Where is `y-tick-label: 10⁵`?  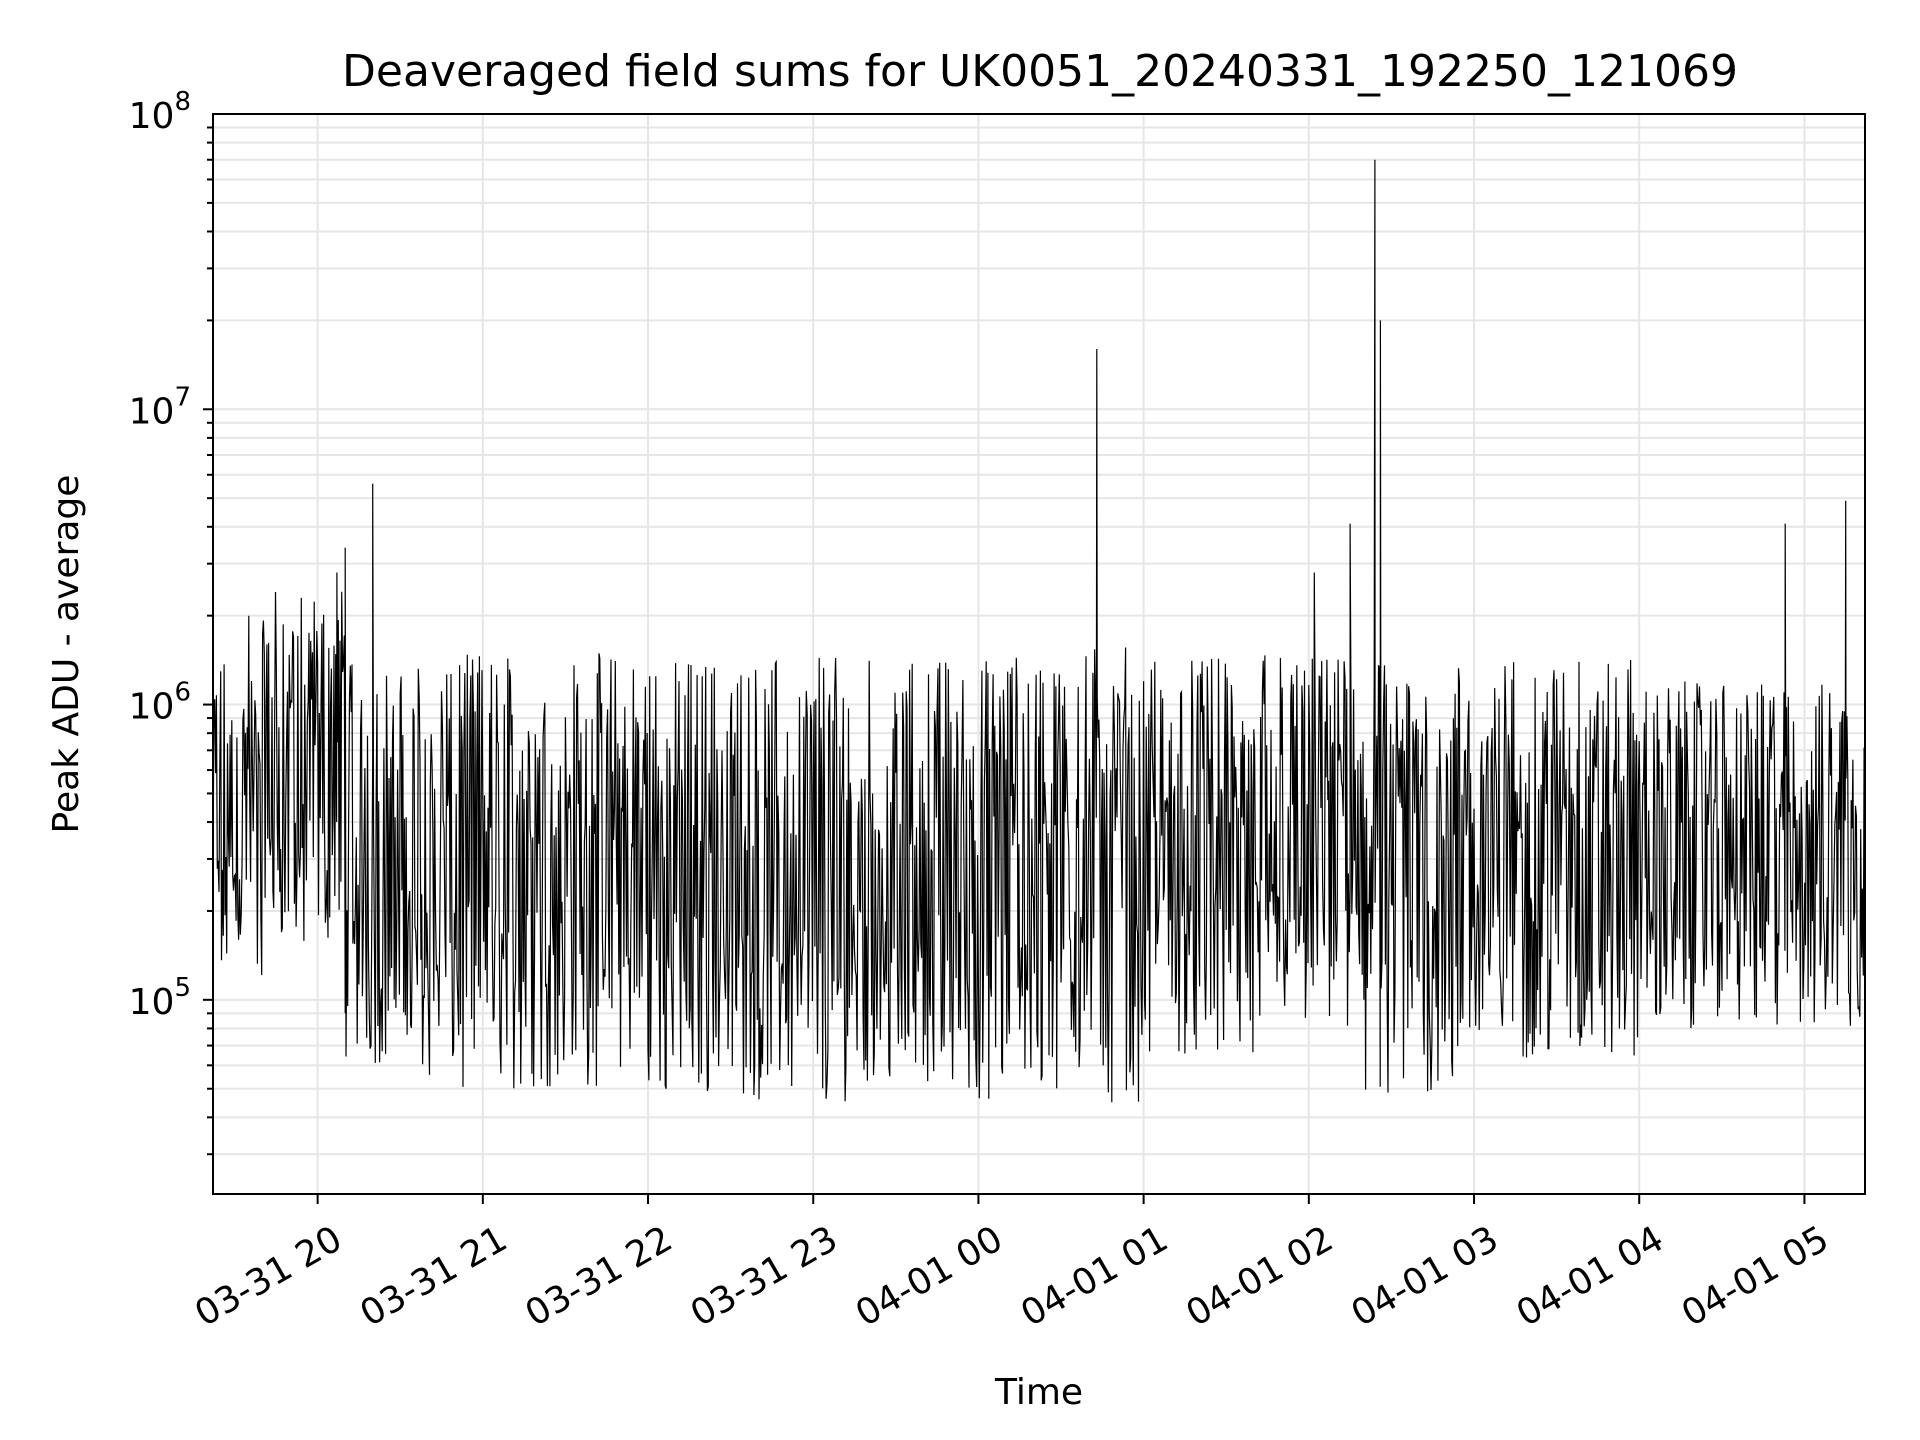
y-tick-label: 10⁵ is located at coordinates (160, 998).